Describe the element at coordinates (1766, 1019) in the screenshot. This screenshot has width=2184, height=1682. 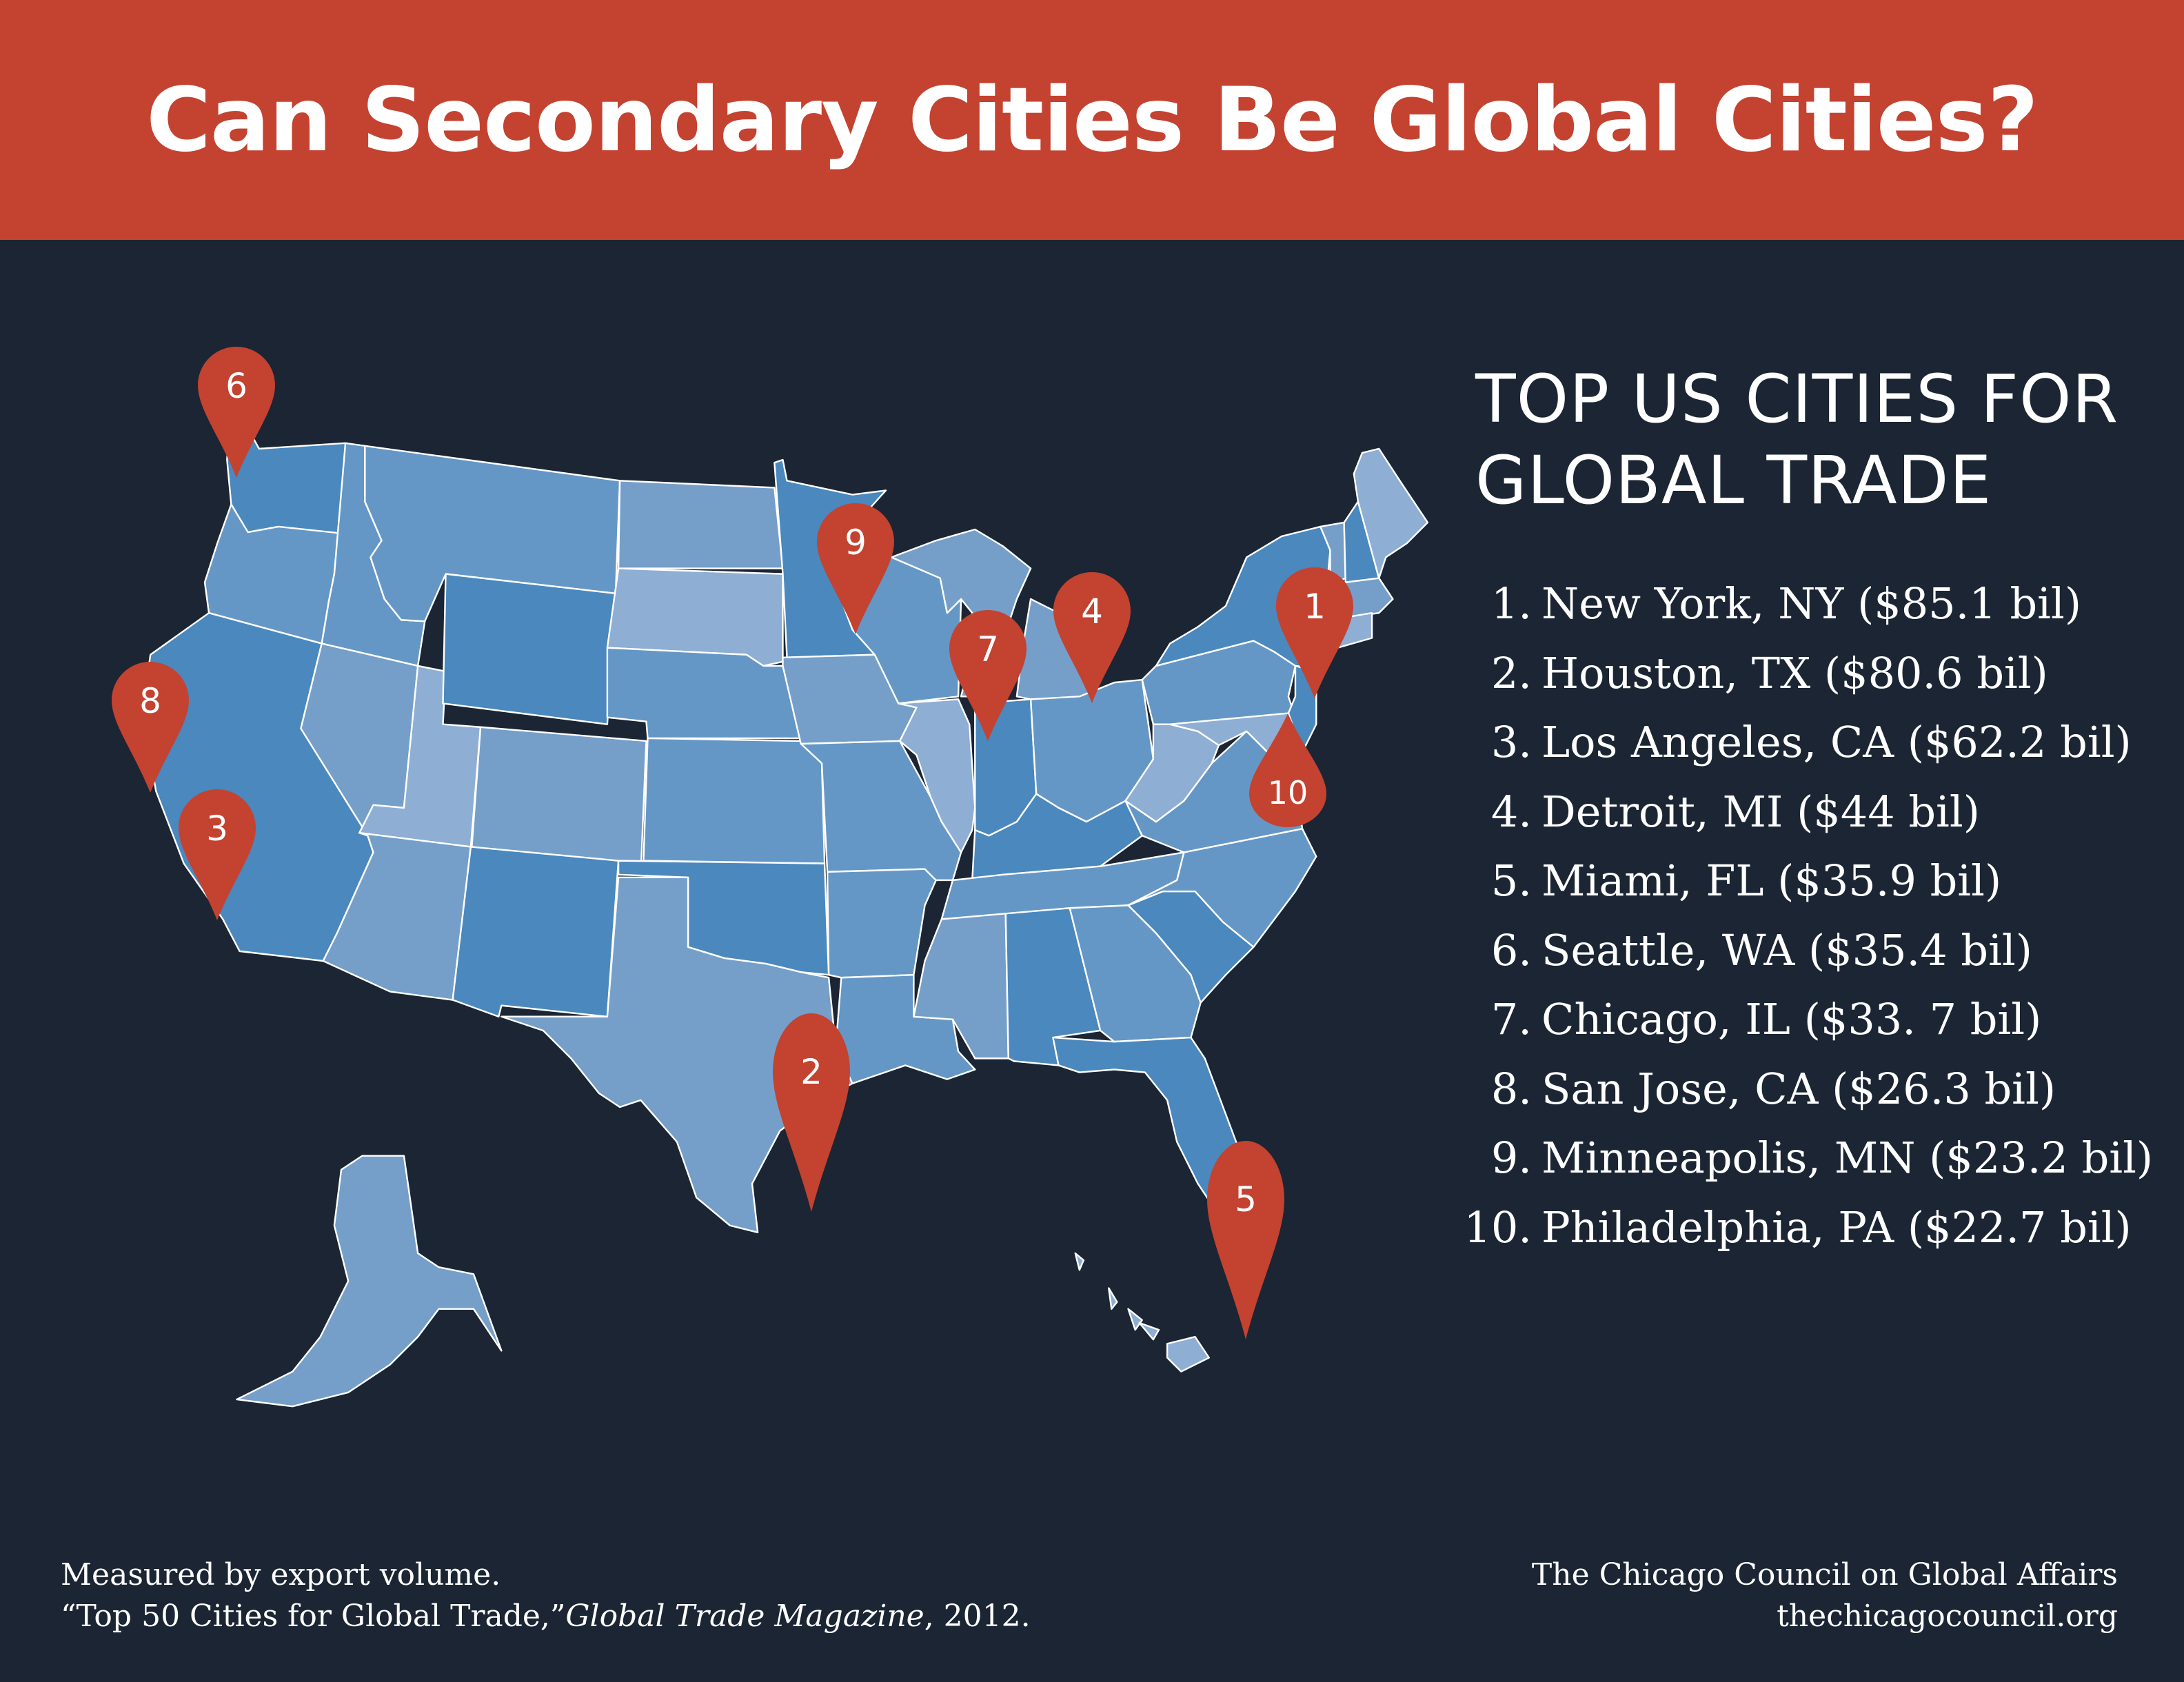
I see `list-item: 7. Chicago, IL ($33. 7 bil)` at that location.